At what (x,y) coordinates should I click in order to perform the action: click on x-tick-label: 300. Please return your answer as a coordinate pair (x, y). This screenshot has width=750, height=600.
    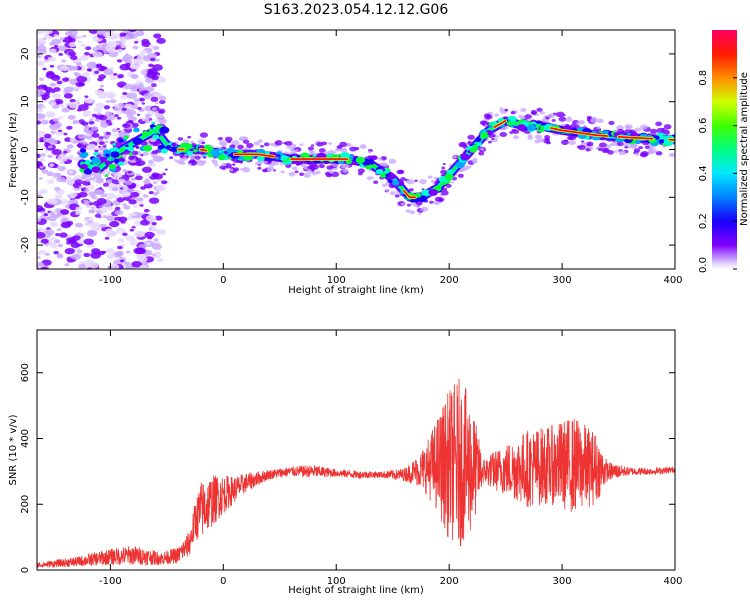
    Looking at the image, I should click on (562, 280).